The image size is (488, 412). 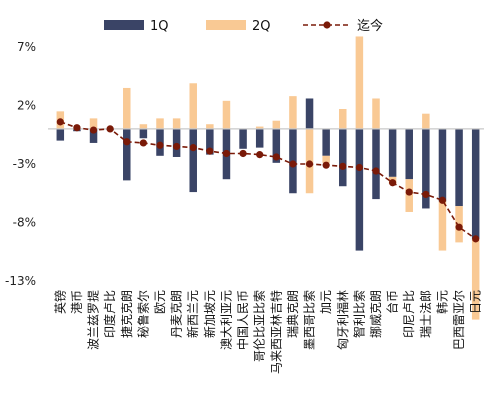 I want to click on category-label: 澳大利亚元, so click(x=226, y=320).